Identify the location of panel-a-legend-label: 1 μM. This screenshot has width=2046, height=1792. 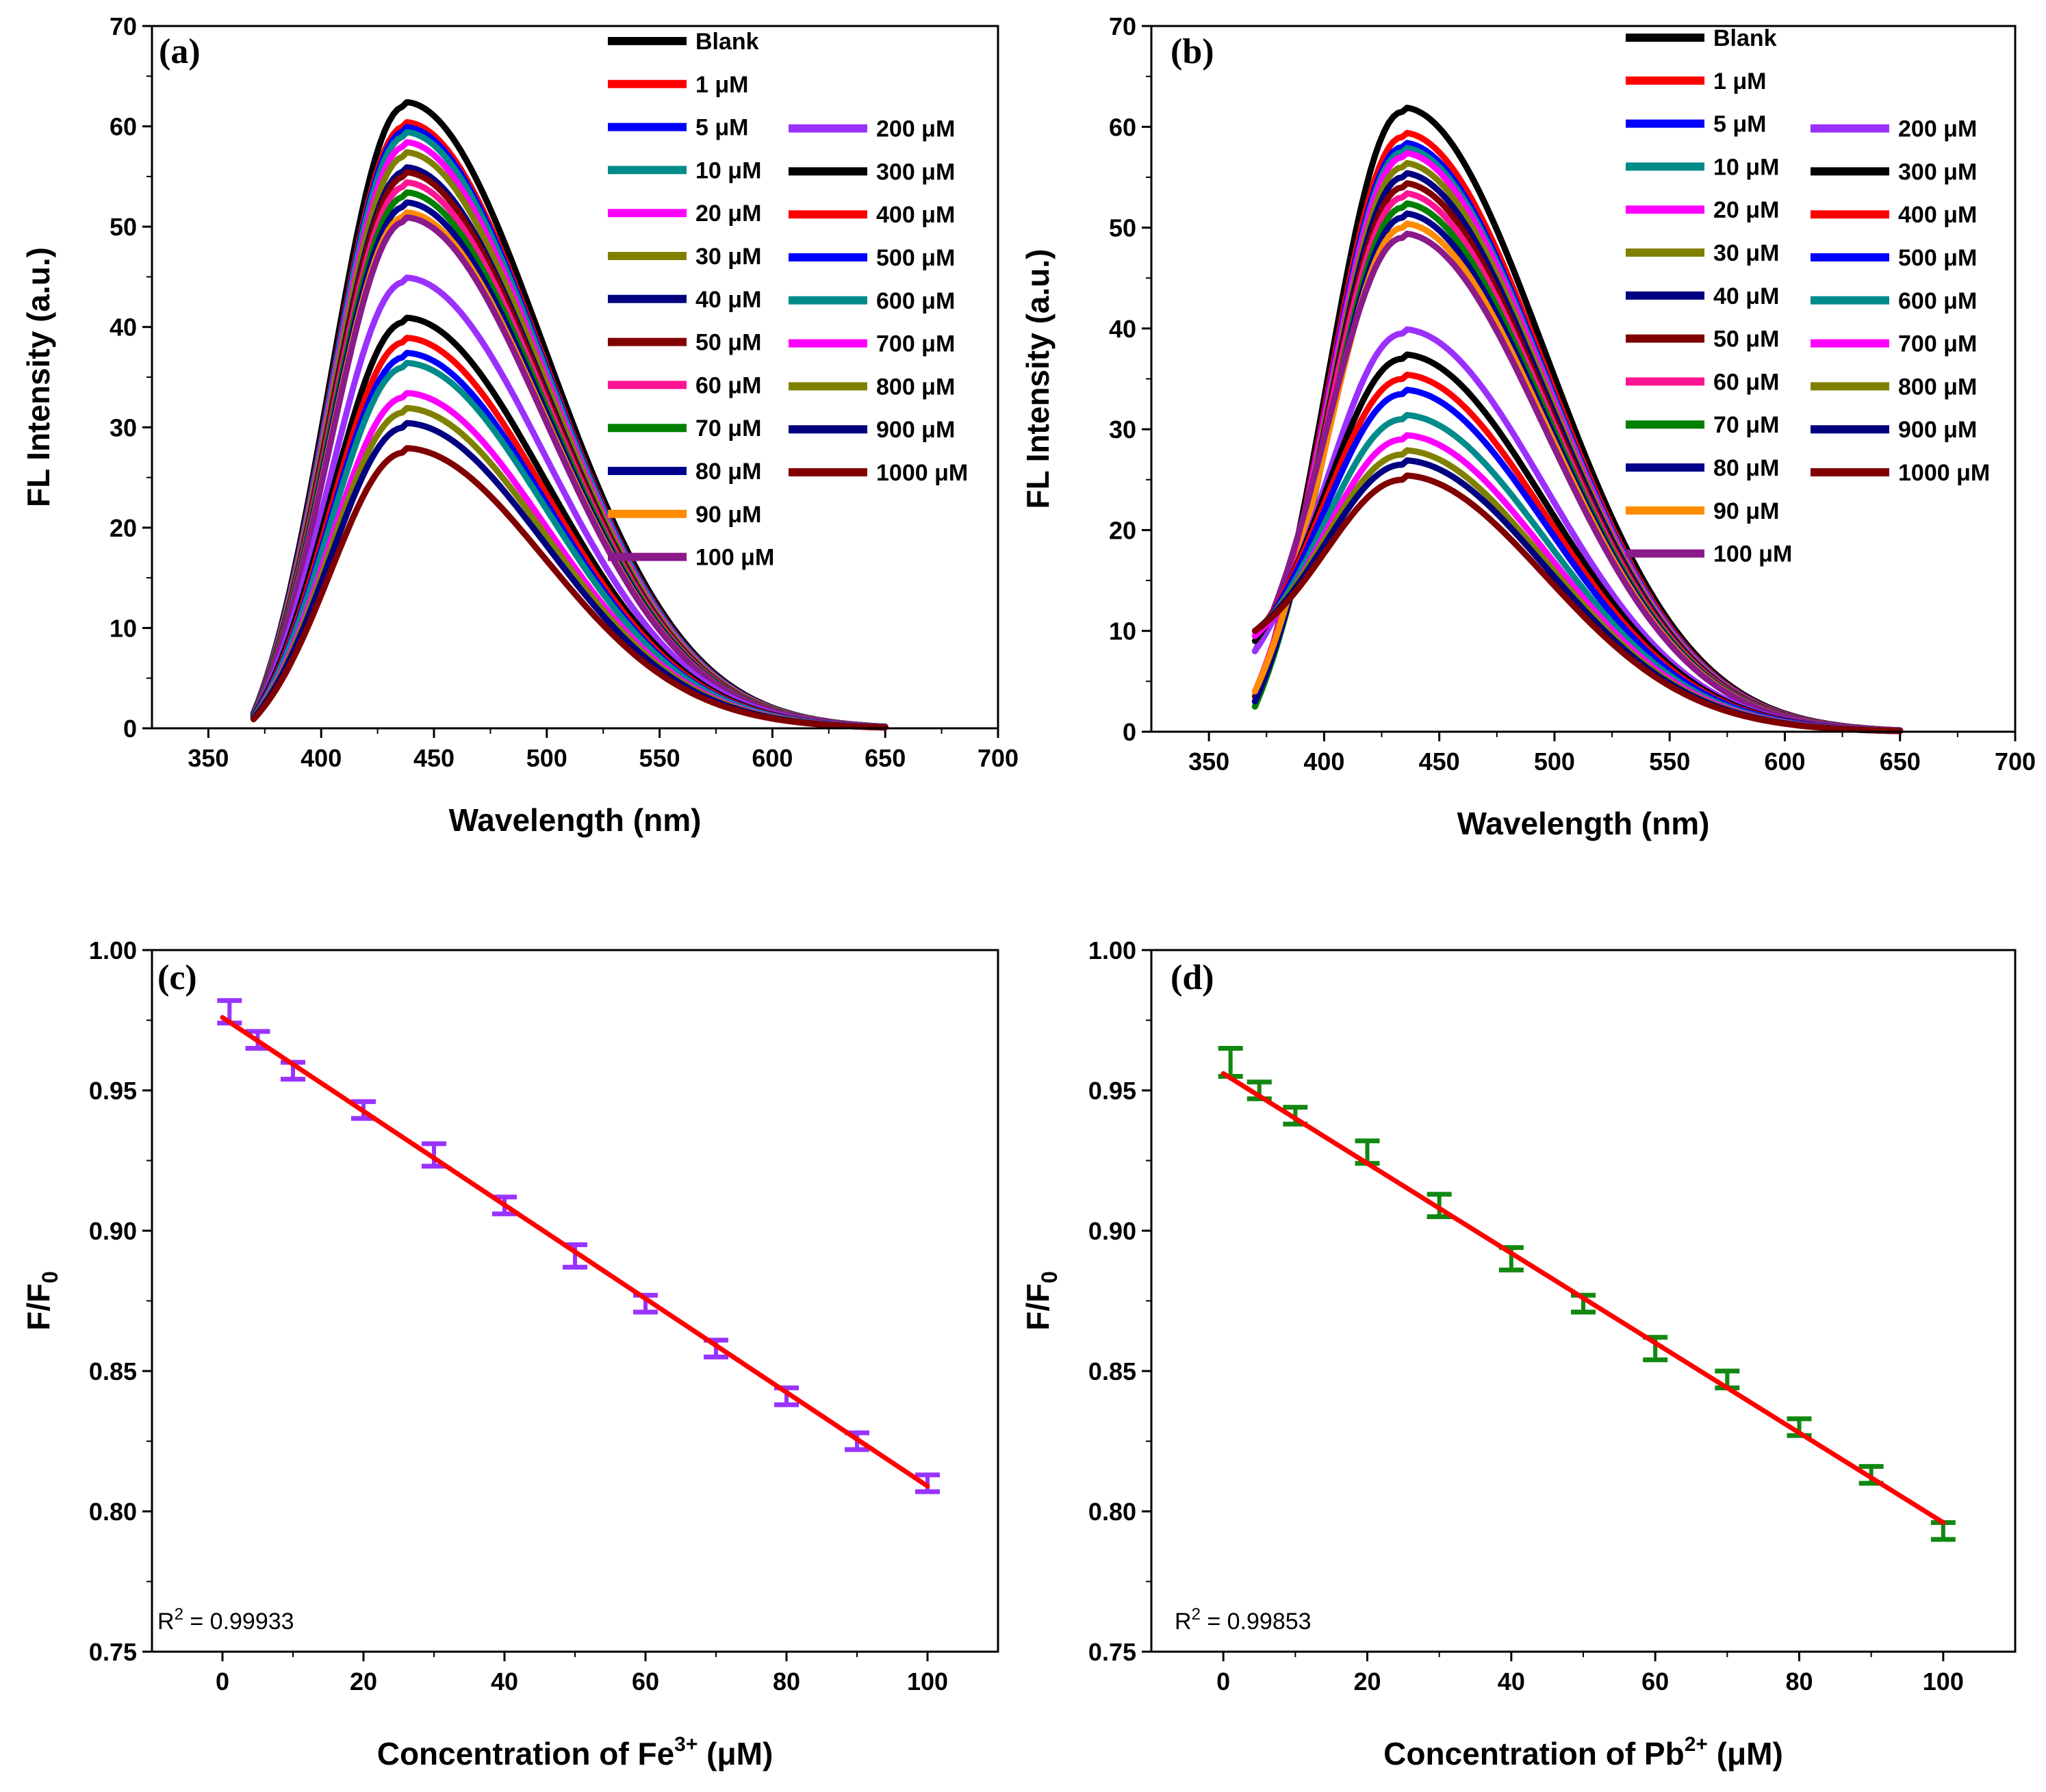
(721, 85).